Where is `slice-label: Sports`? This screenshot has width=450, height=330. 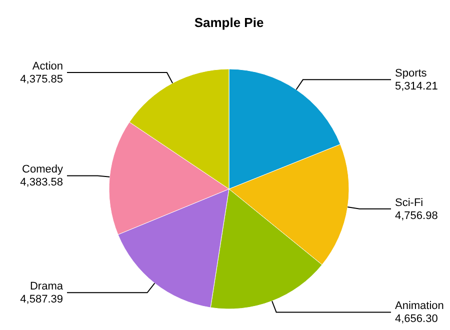
slice-label: Sports is located at coordinates (411, 74).